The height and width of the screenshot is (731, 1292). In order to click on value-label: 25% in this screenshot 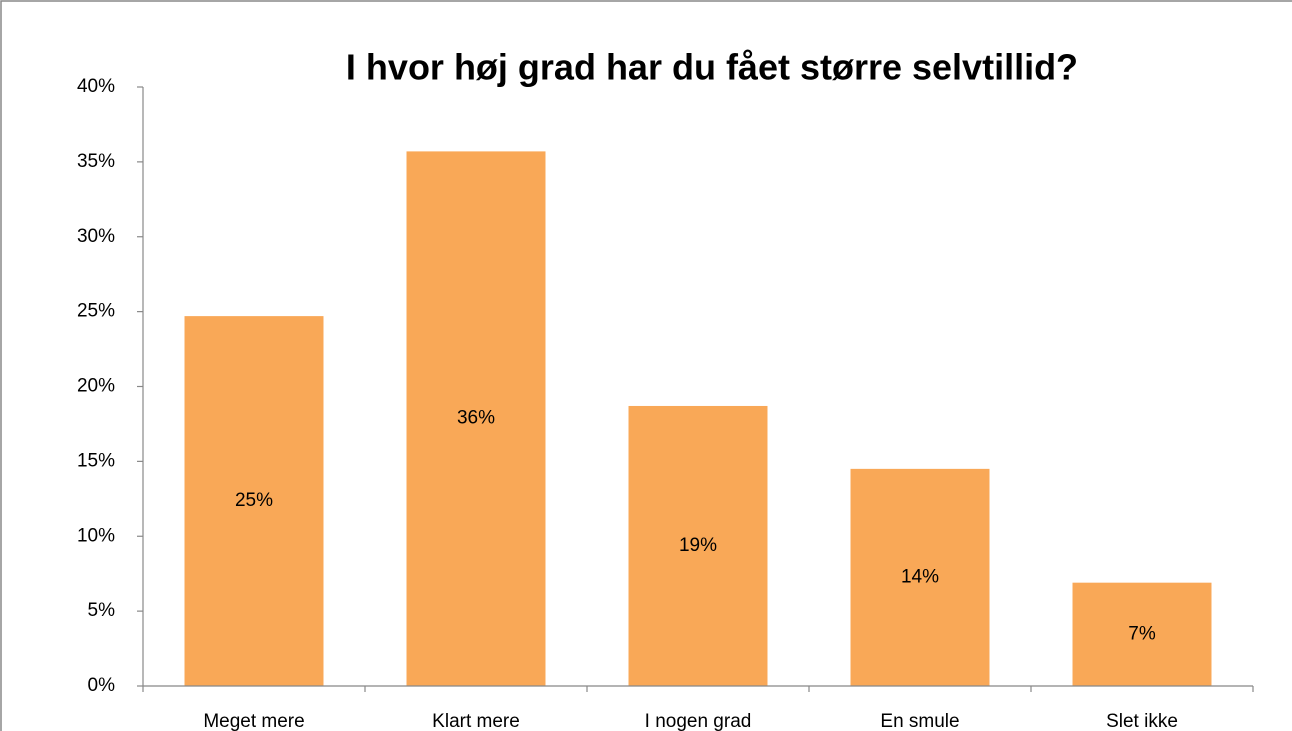, I will do `click(254, 500)`.